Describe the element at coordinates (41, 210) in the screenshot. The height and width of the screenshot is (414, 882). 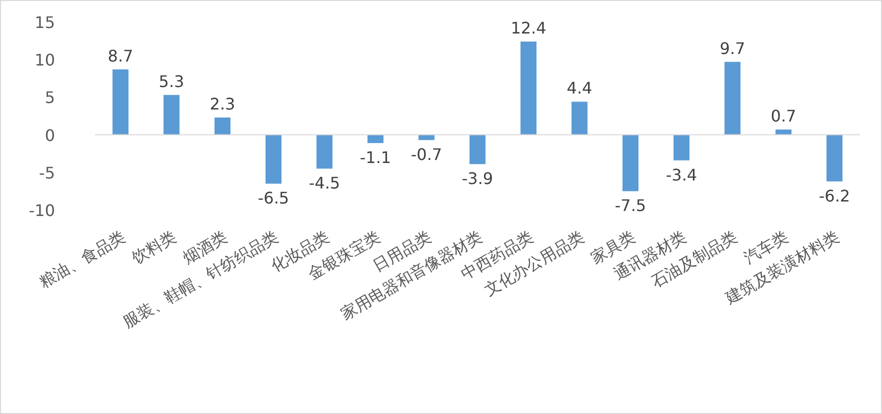
I see `y-tick-label: -10` at that location.